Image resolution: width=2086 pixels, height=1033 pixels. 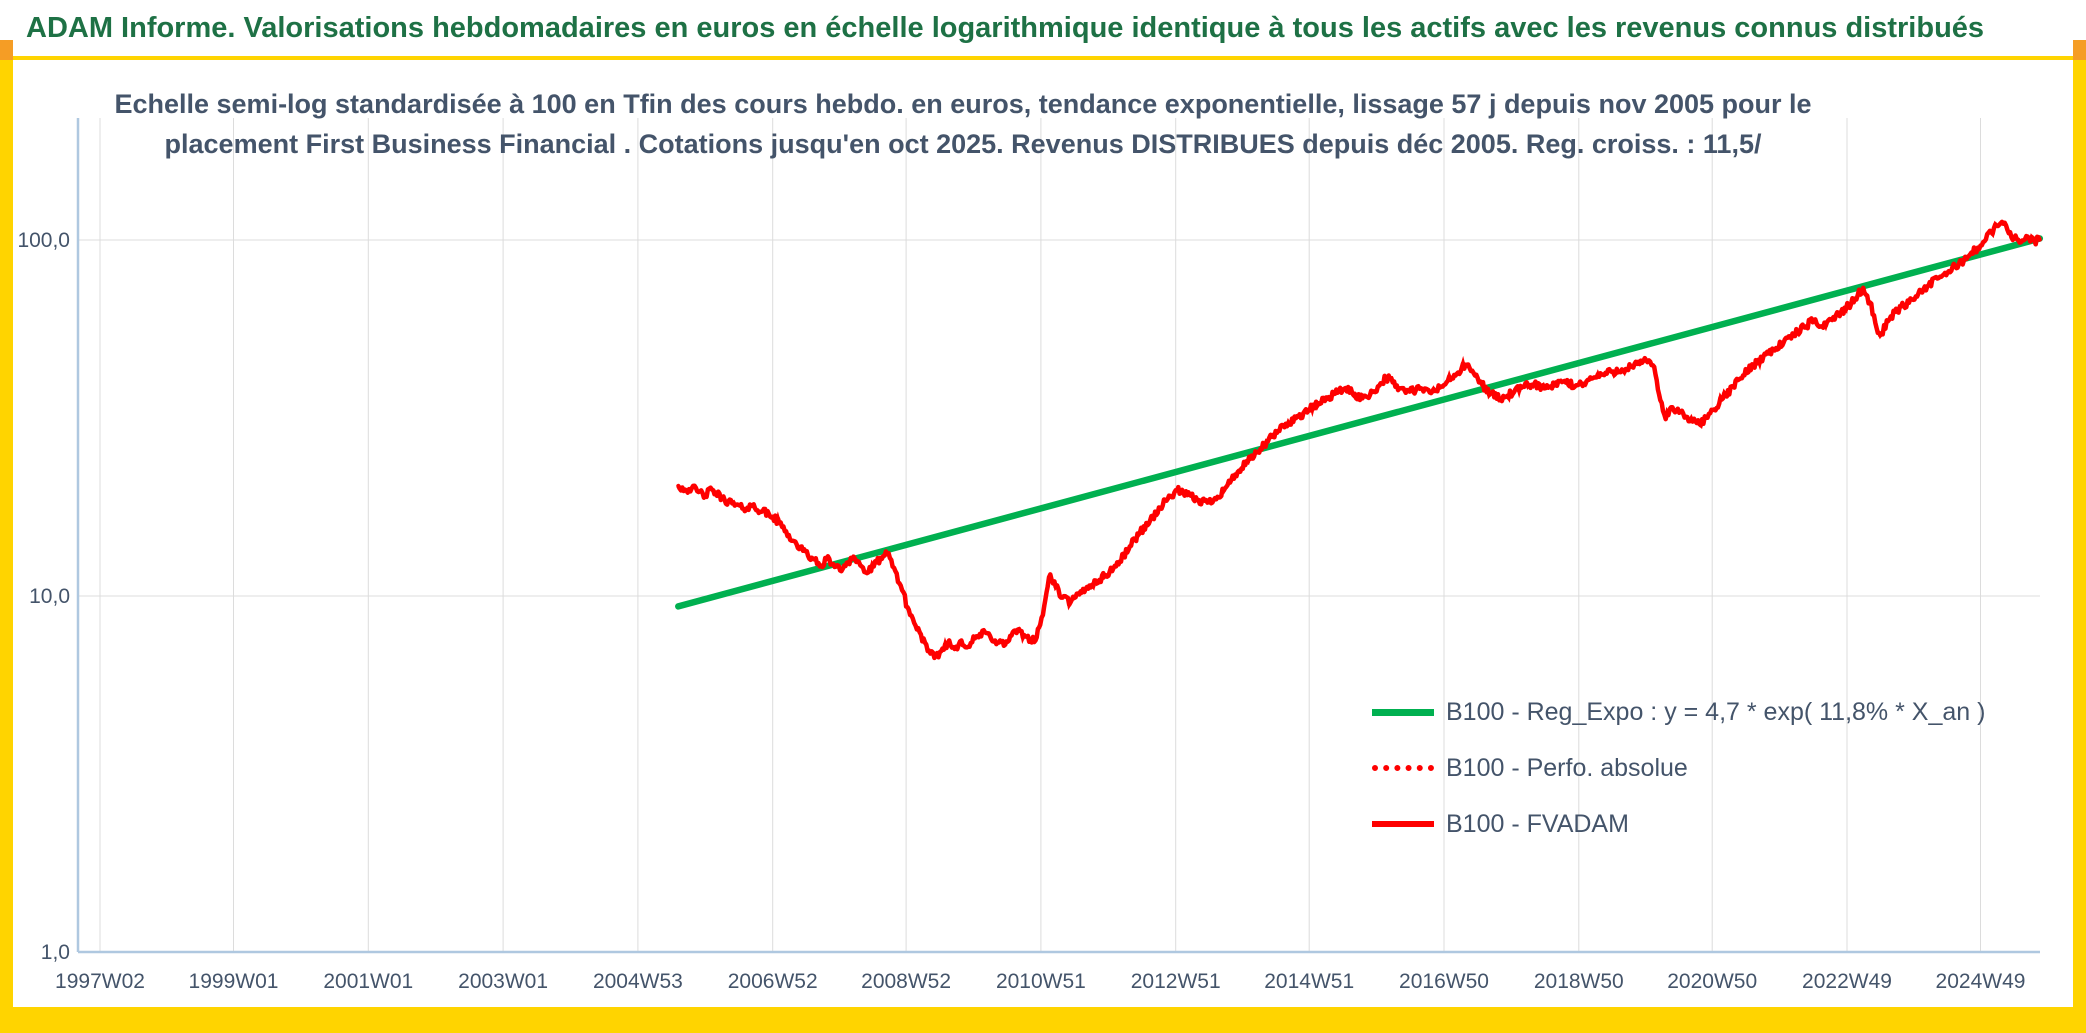 What do you see at coordinates (1309, 981) in the screenshot?
I see `x-tick-label: 2014W51` at bounding box center [1309, 981].